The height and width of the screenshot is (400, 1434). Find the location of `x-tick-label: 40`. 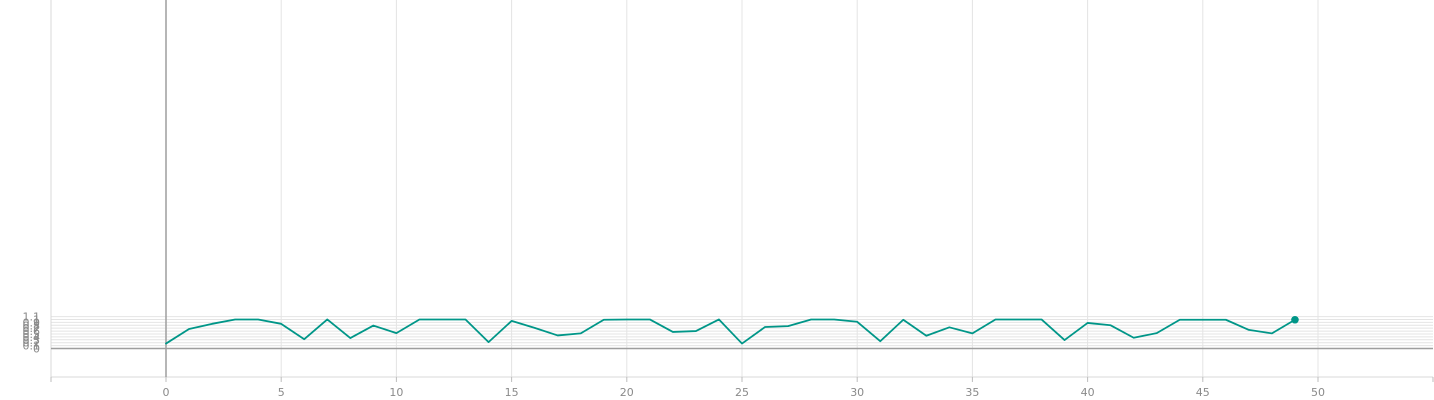

x-tick-label: 40 is located at coordinates (1088, 392).